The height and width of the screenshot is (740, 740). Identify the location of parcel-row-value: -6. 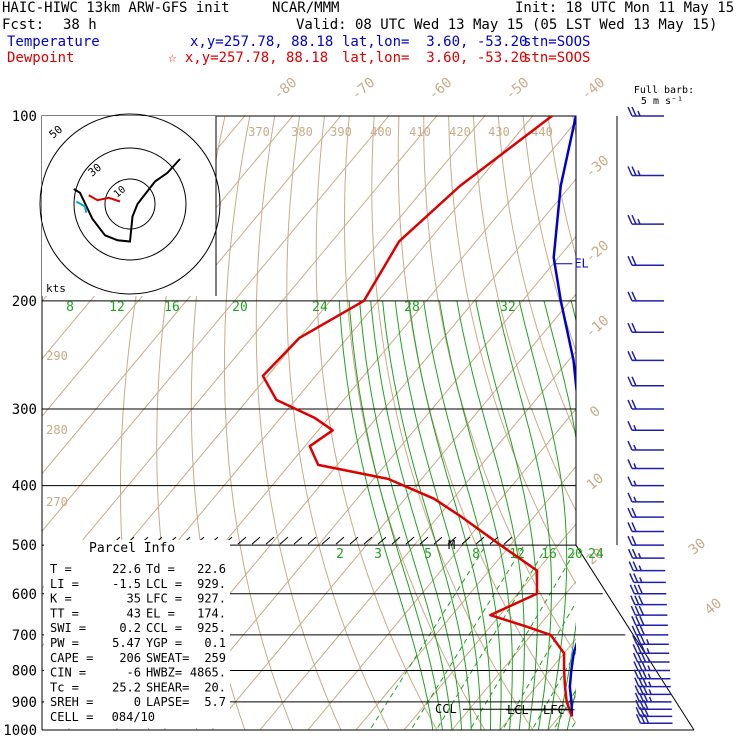
(134, 673).